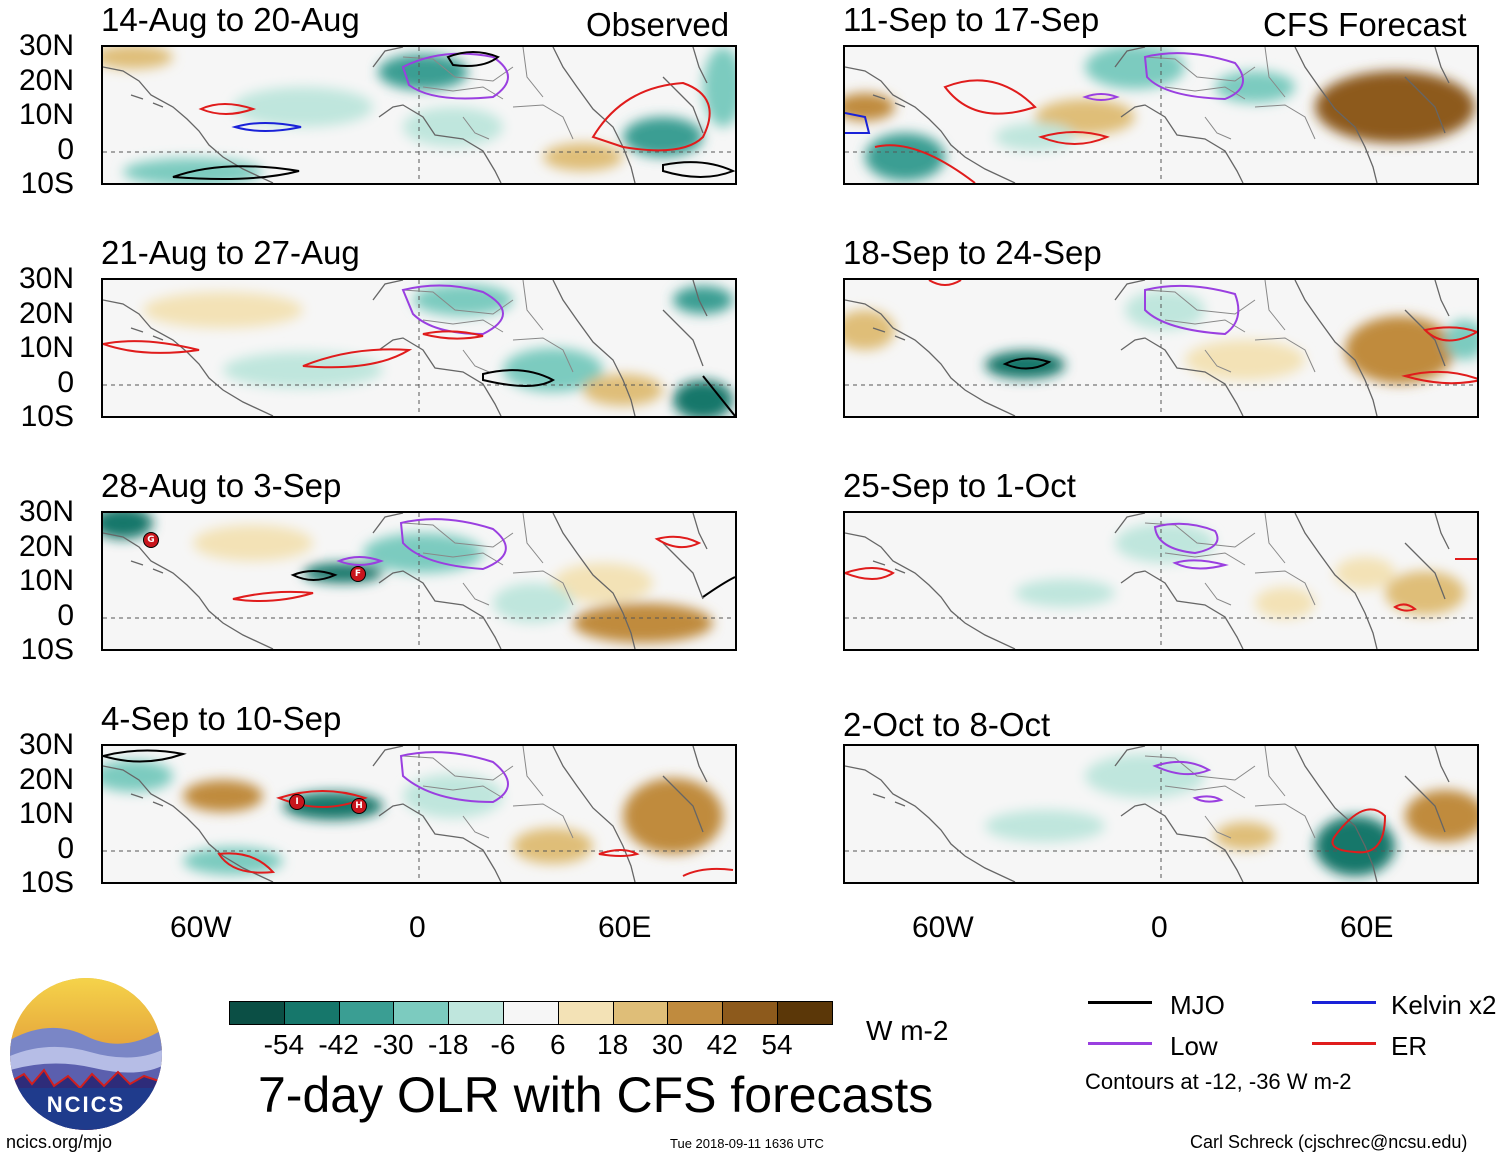 Image resolution: width=1510 pixels, height=1158 pixels. What do you see at coordinates (658, 24) in the screenshot?
I see `observed-header: Observed` at bounding box center [658, 24].